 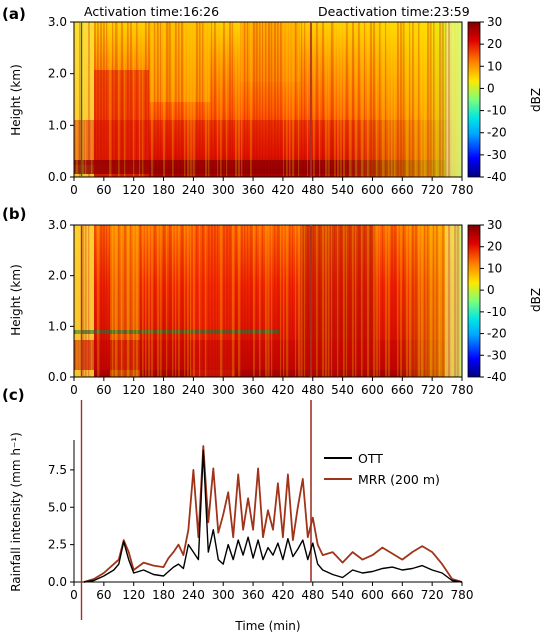 I want to click on x-tick-label: 420, so click(x=282, y=390).